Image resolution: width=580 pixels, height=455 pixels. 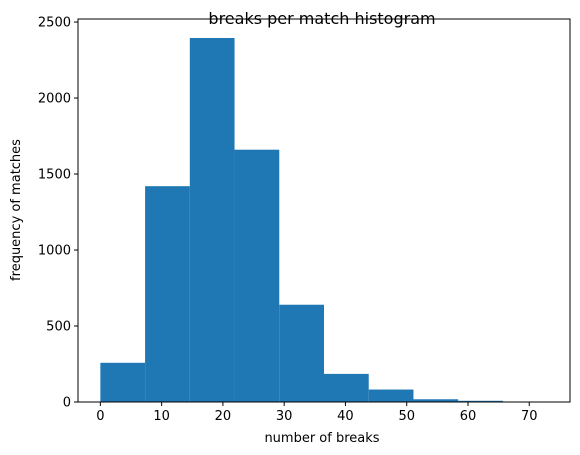 What do you see at coordinates (58, 327) in the screenshot?
I see `y-tick-label: 500` at bounding box center [58, 327].